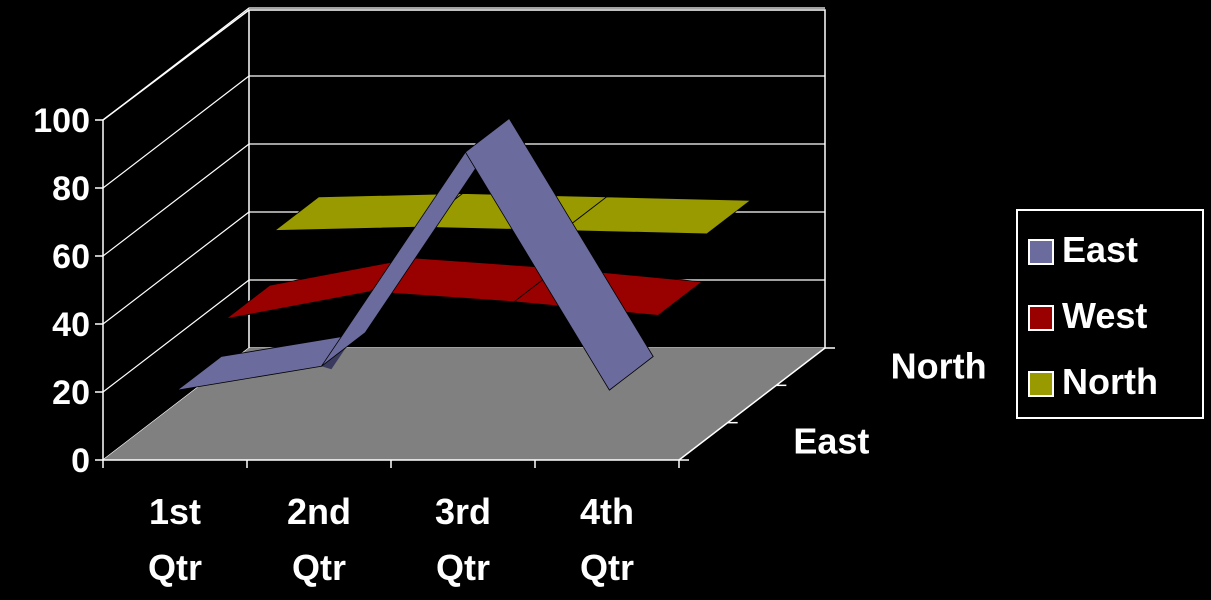 Image resolution: width=1211 pixels, height=600 pixels. I want to click on legend-swatch-north, so click(1041, 384).